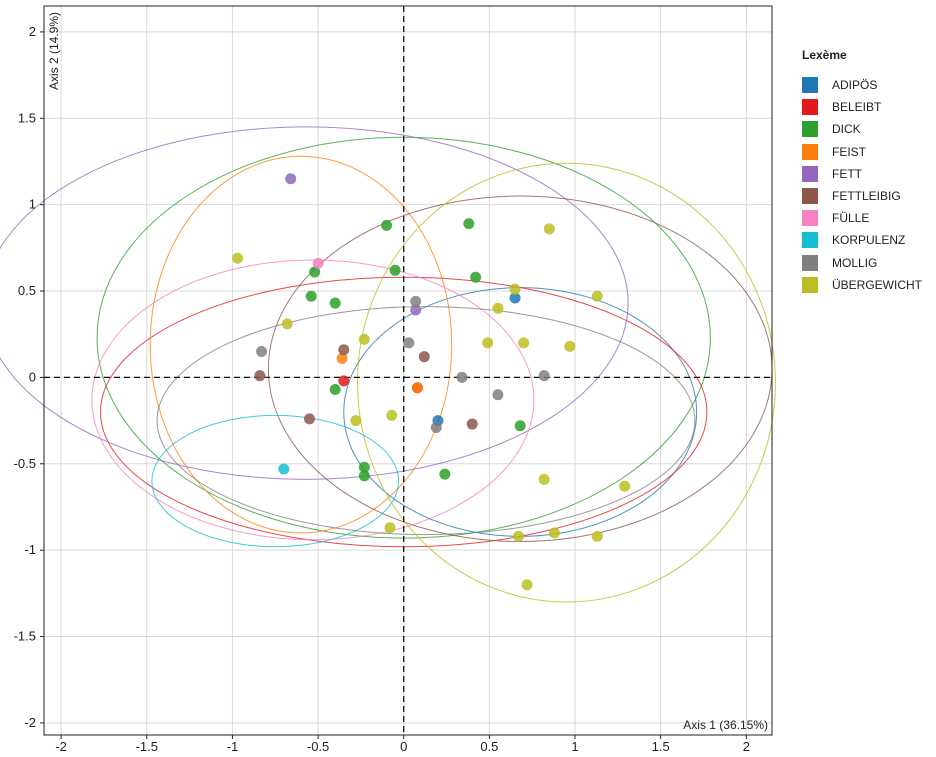 This screenshot has height=757, width=936. Describe the element at coordinates (862, 196) in the screenshot. I see `legend-item-FETTLEIBIG: FETTLEIBIG` at that location.